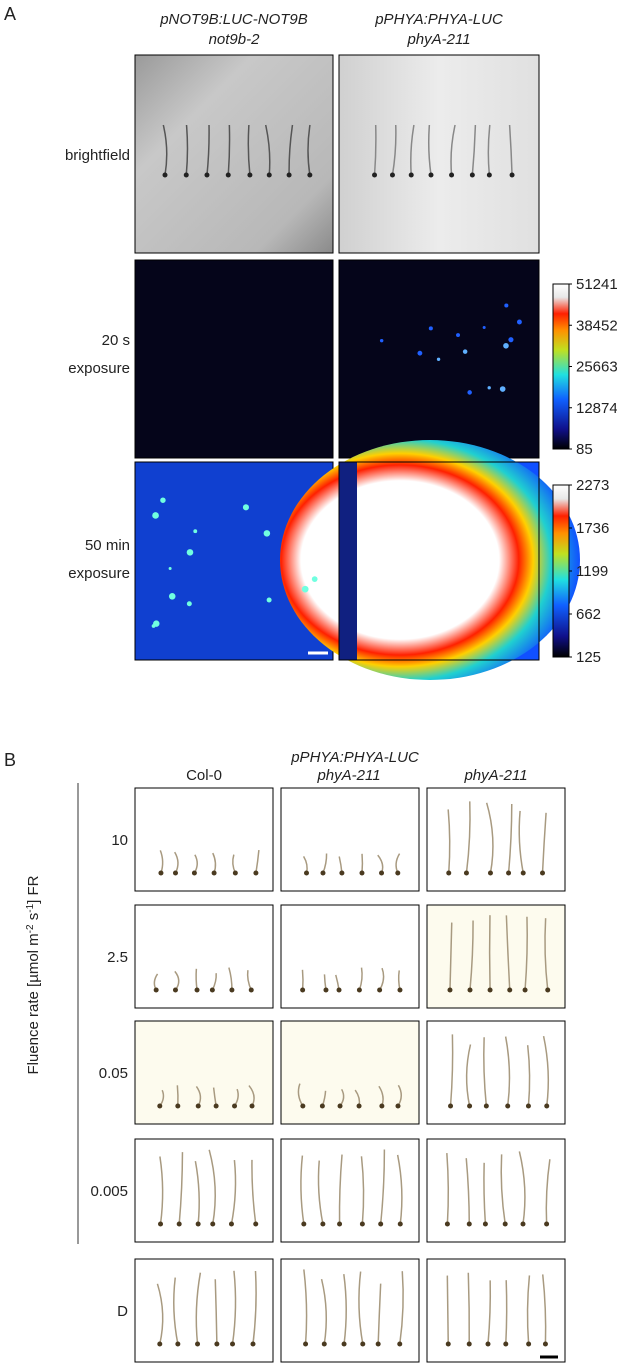  I want to click on colorbar-tick-label: 125, so click(588, 657).